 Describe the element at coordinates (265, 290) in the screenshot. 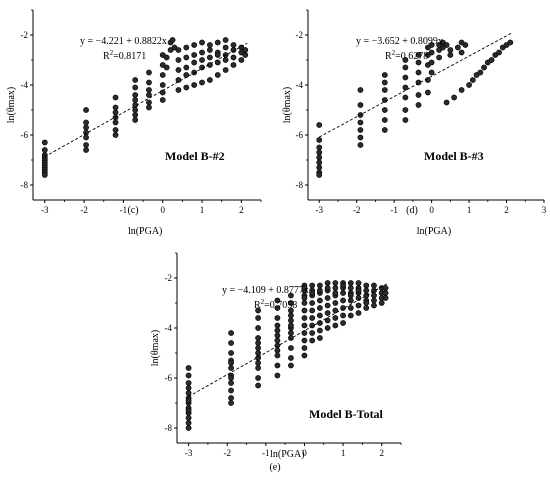

I see `fit-equation: y = −4.109 + 0.8777x` at that location.